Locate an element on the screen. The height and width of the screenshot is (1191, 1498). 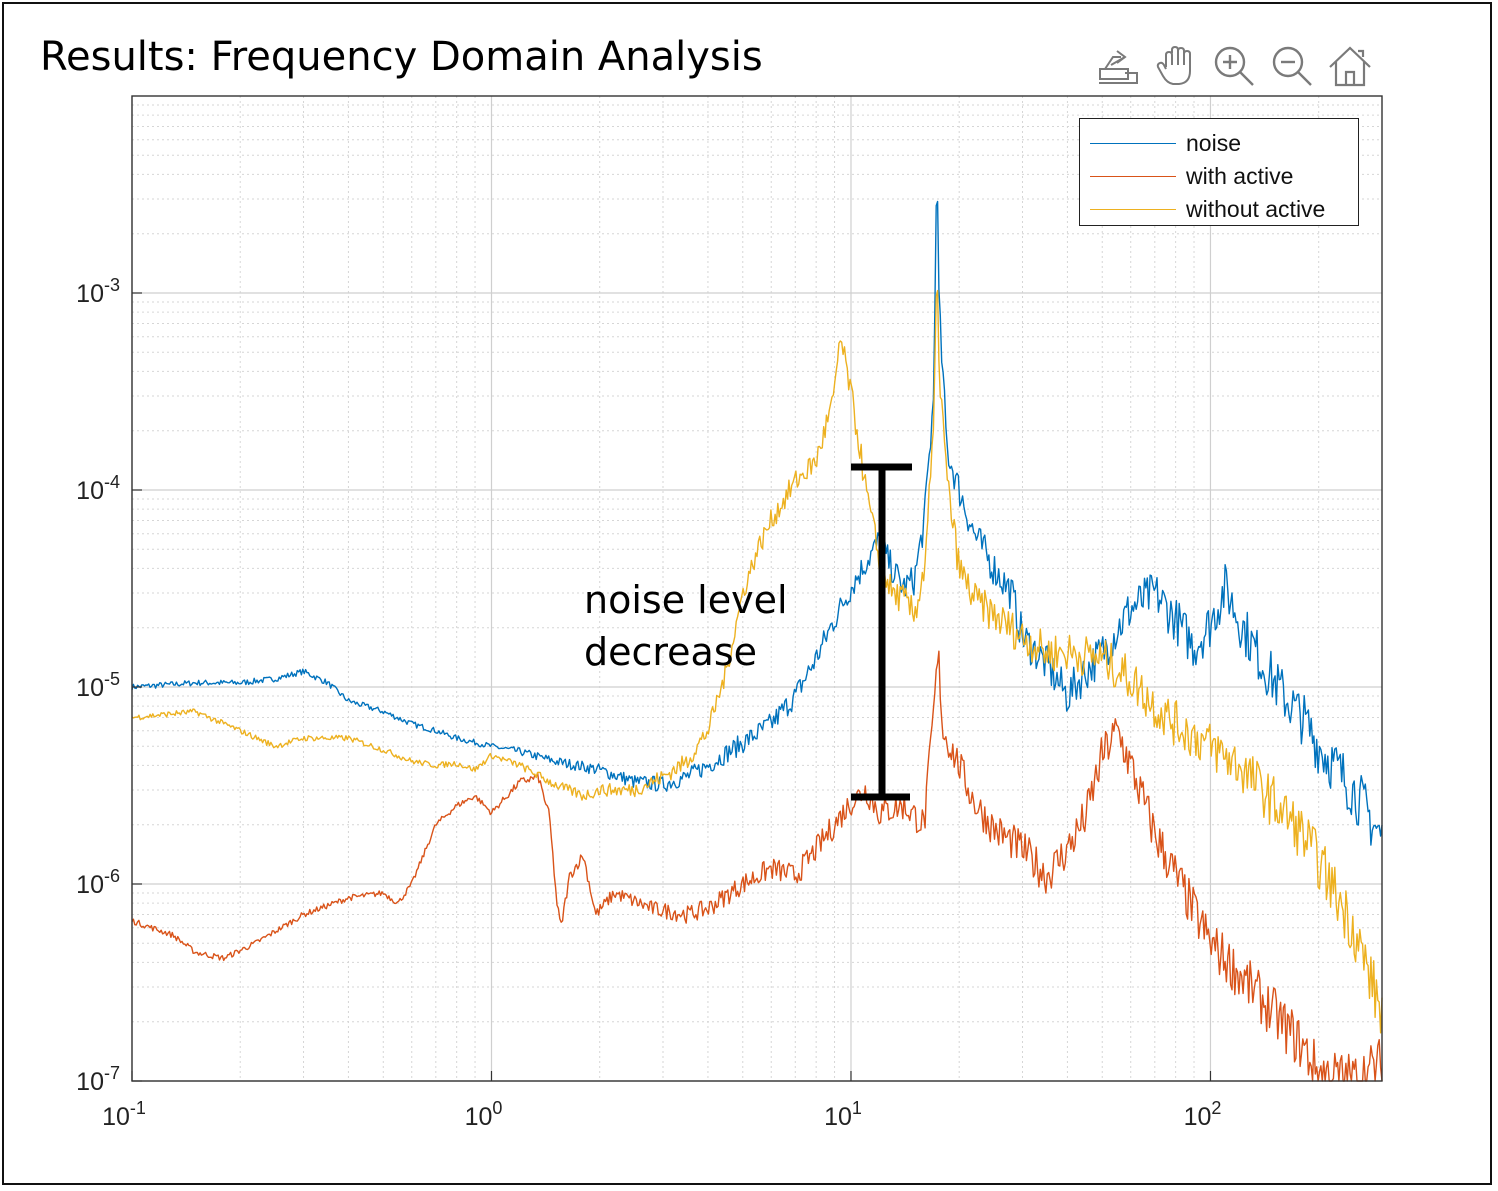
home-icon is located at coordinates (1350, 66).